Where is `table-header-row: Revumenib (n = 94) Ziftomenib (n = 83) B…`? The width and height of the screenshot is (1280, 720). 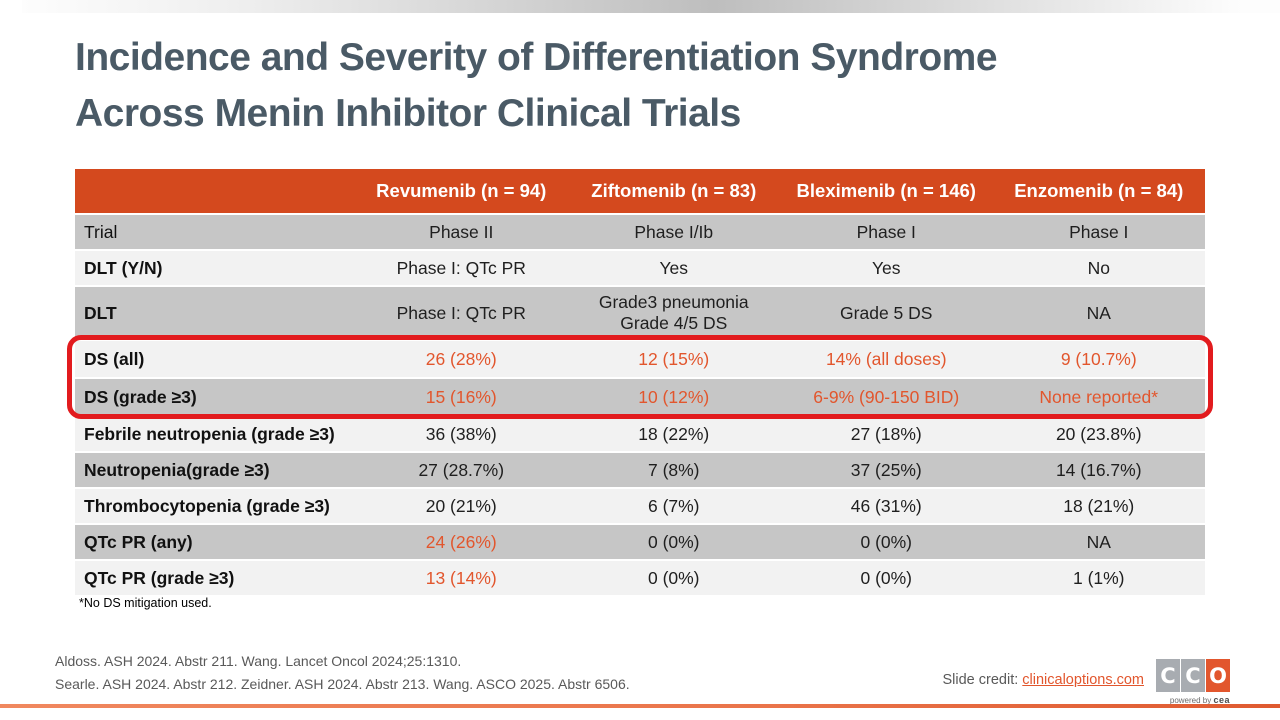 table-header-row: Revumenib (n = 94) Ziftomenib (n = 83) B… is located at coordinates (640, 191).